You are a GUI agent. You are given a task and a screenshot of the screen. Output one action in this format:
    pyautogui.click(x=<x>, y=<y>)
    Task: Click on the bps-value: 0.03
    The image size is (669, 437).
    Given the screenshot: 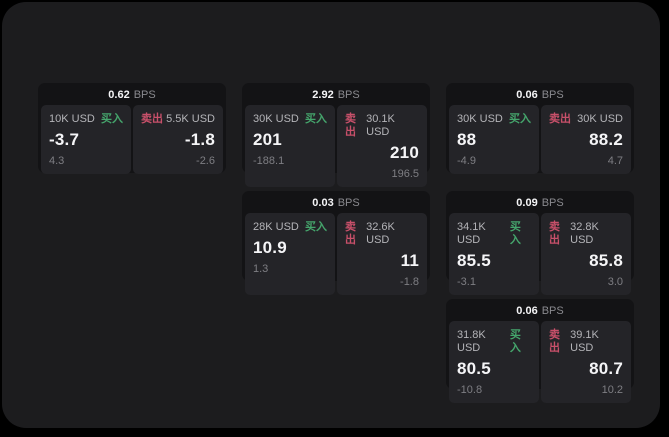 What is the action you would take?
    pyautogui.click(x=323, y=202)
    